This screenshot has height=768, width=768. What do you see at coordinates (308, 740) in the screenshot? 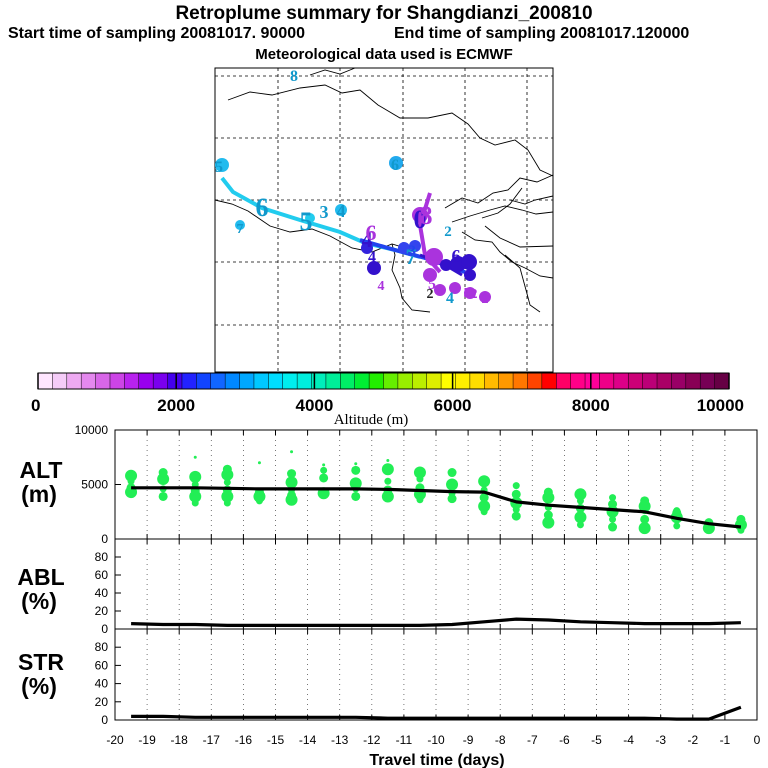
I see `x-tick-label: -14` at bounding box center [308, 740].